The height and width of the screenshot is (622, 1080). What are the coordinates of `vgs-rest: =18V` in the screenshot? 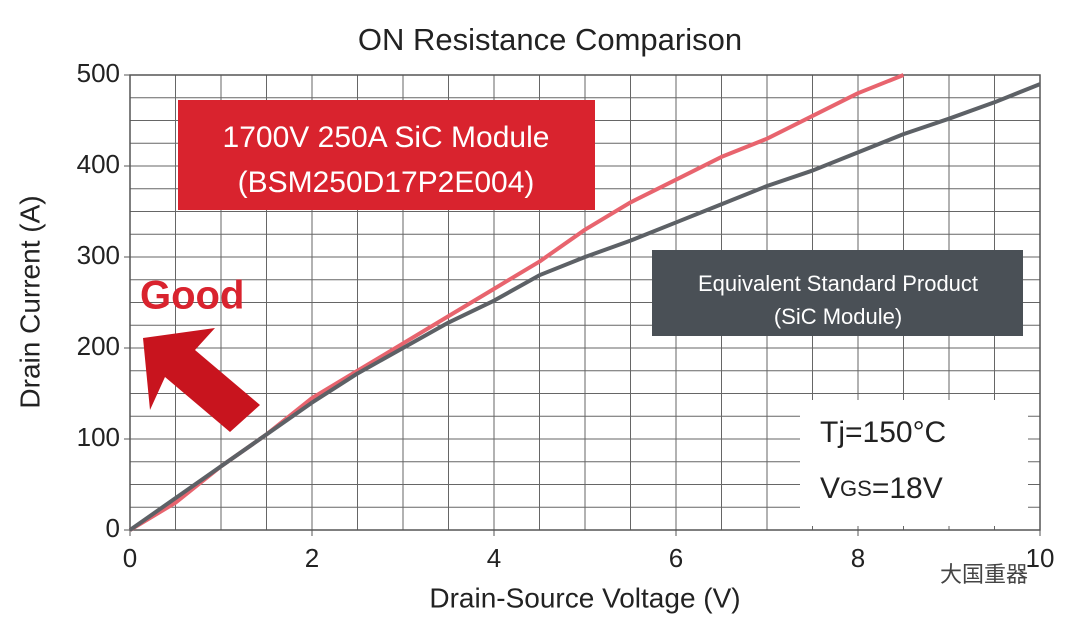 It's located at (907, 488).